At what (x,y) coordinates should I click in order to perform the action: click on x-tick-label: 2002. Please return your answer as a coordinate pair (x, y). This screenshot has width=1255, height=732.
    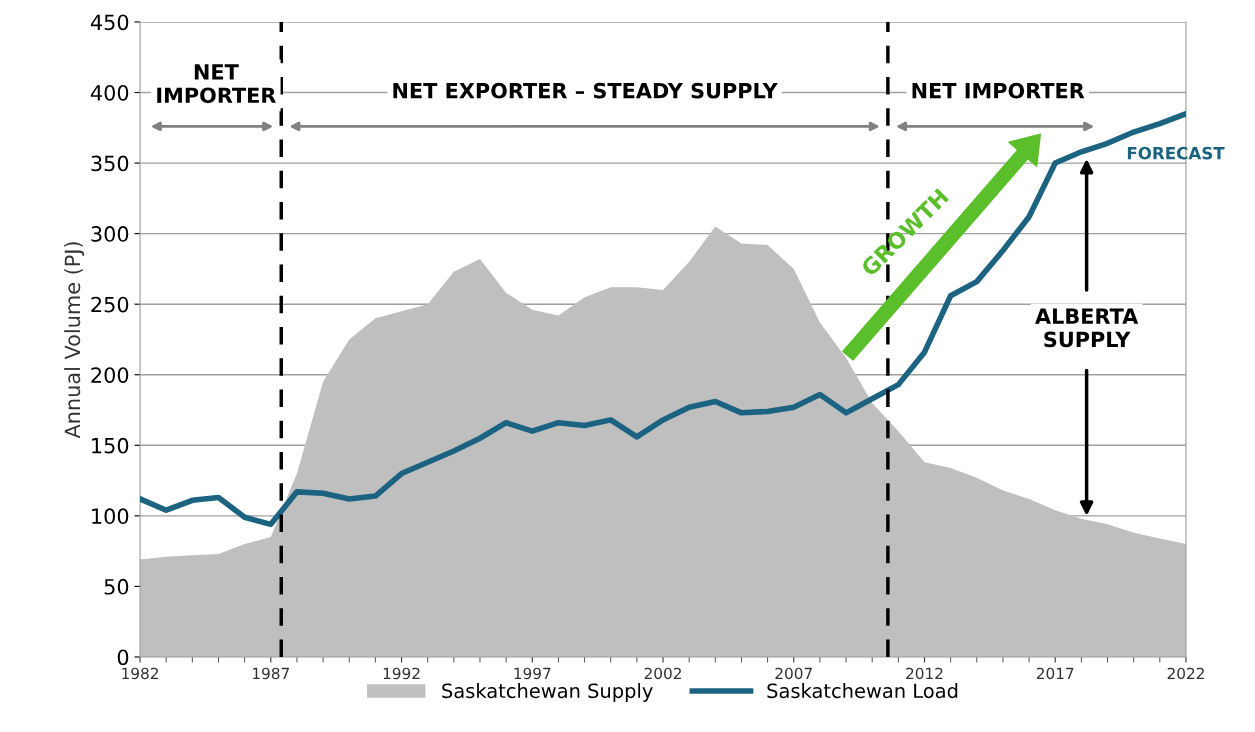
    Looking at the image, I should click on (662, 673).